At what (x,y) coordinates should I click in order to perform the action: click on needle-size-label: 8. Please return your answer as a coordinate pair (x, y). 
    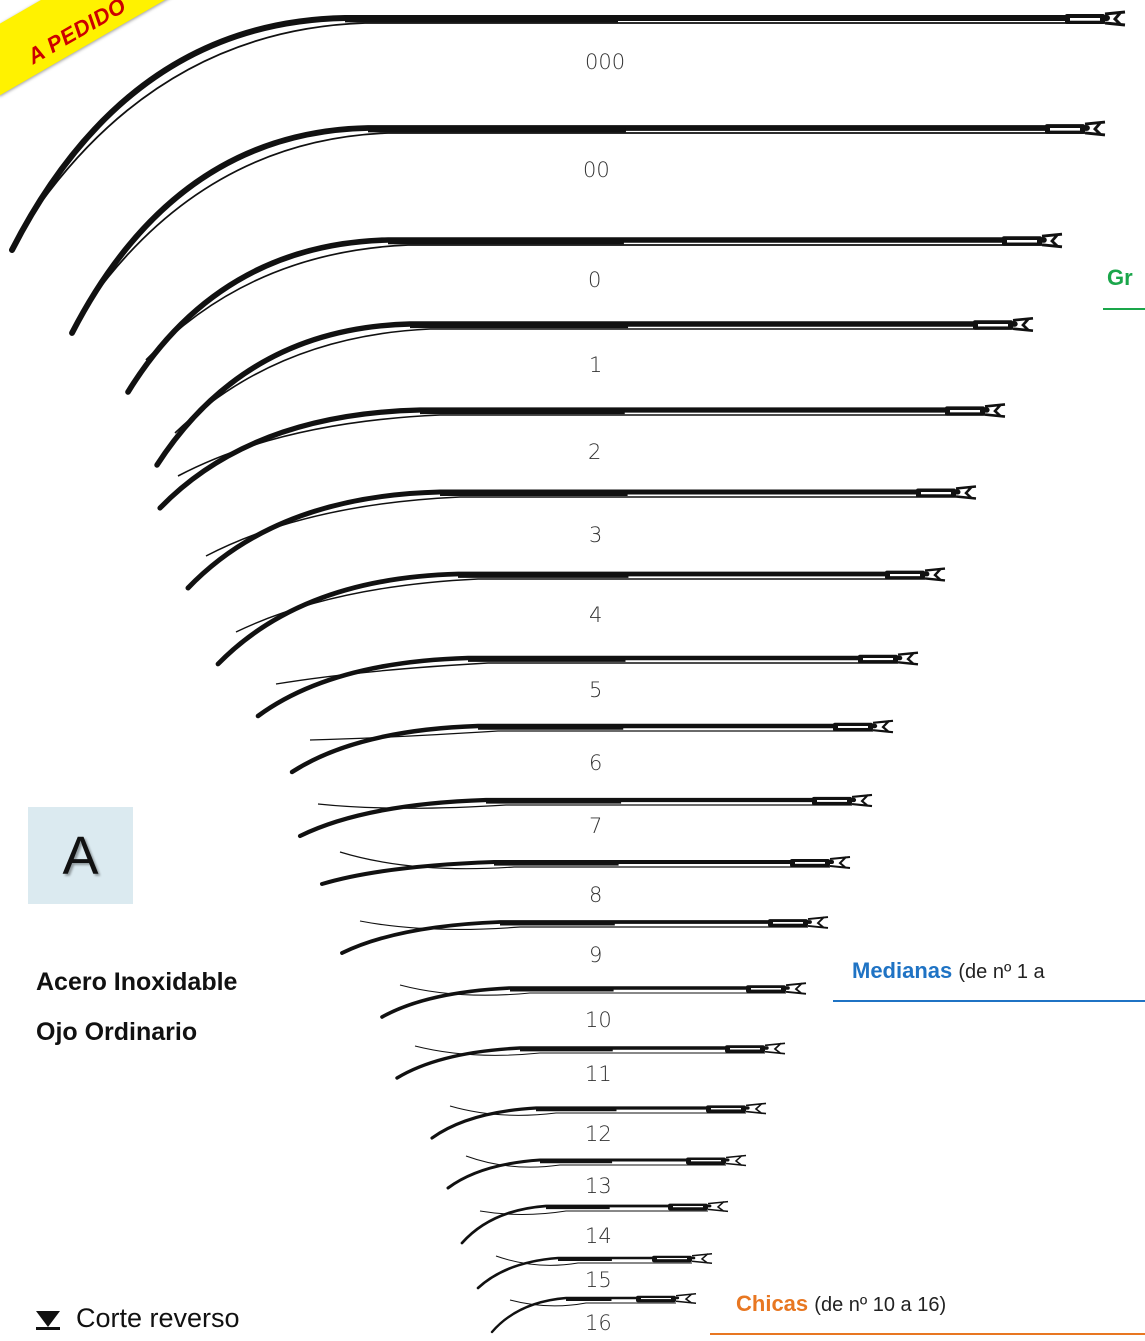
    Looking at the image, I should click on (596, 895).